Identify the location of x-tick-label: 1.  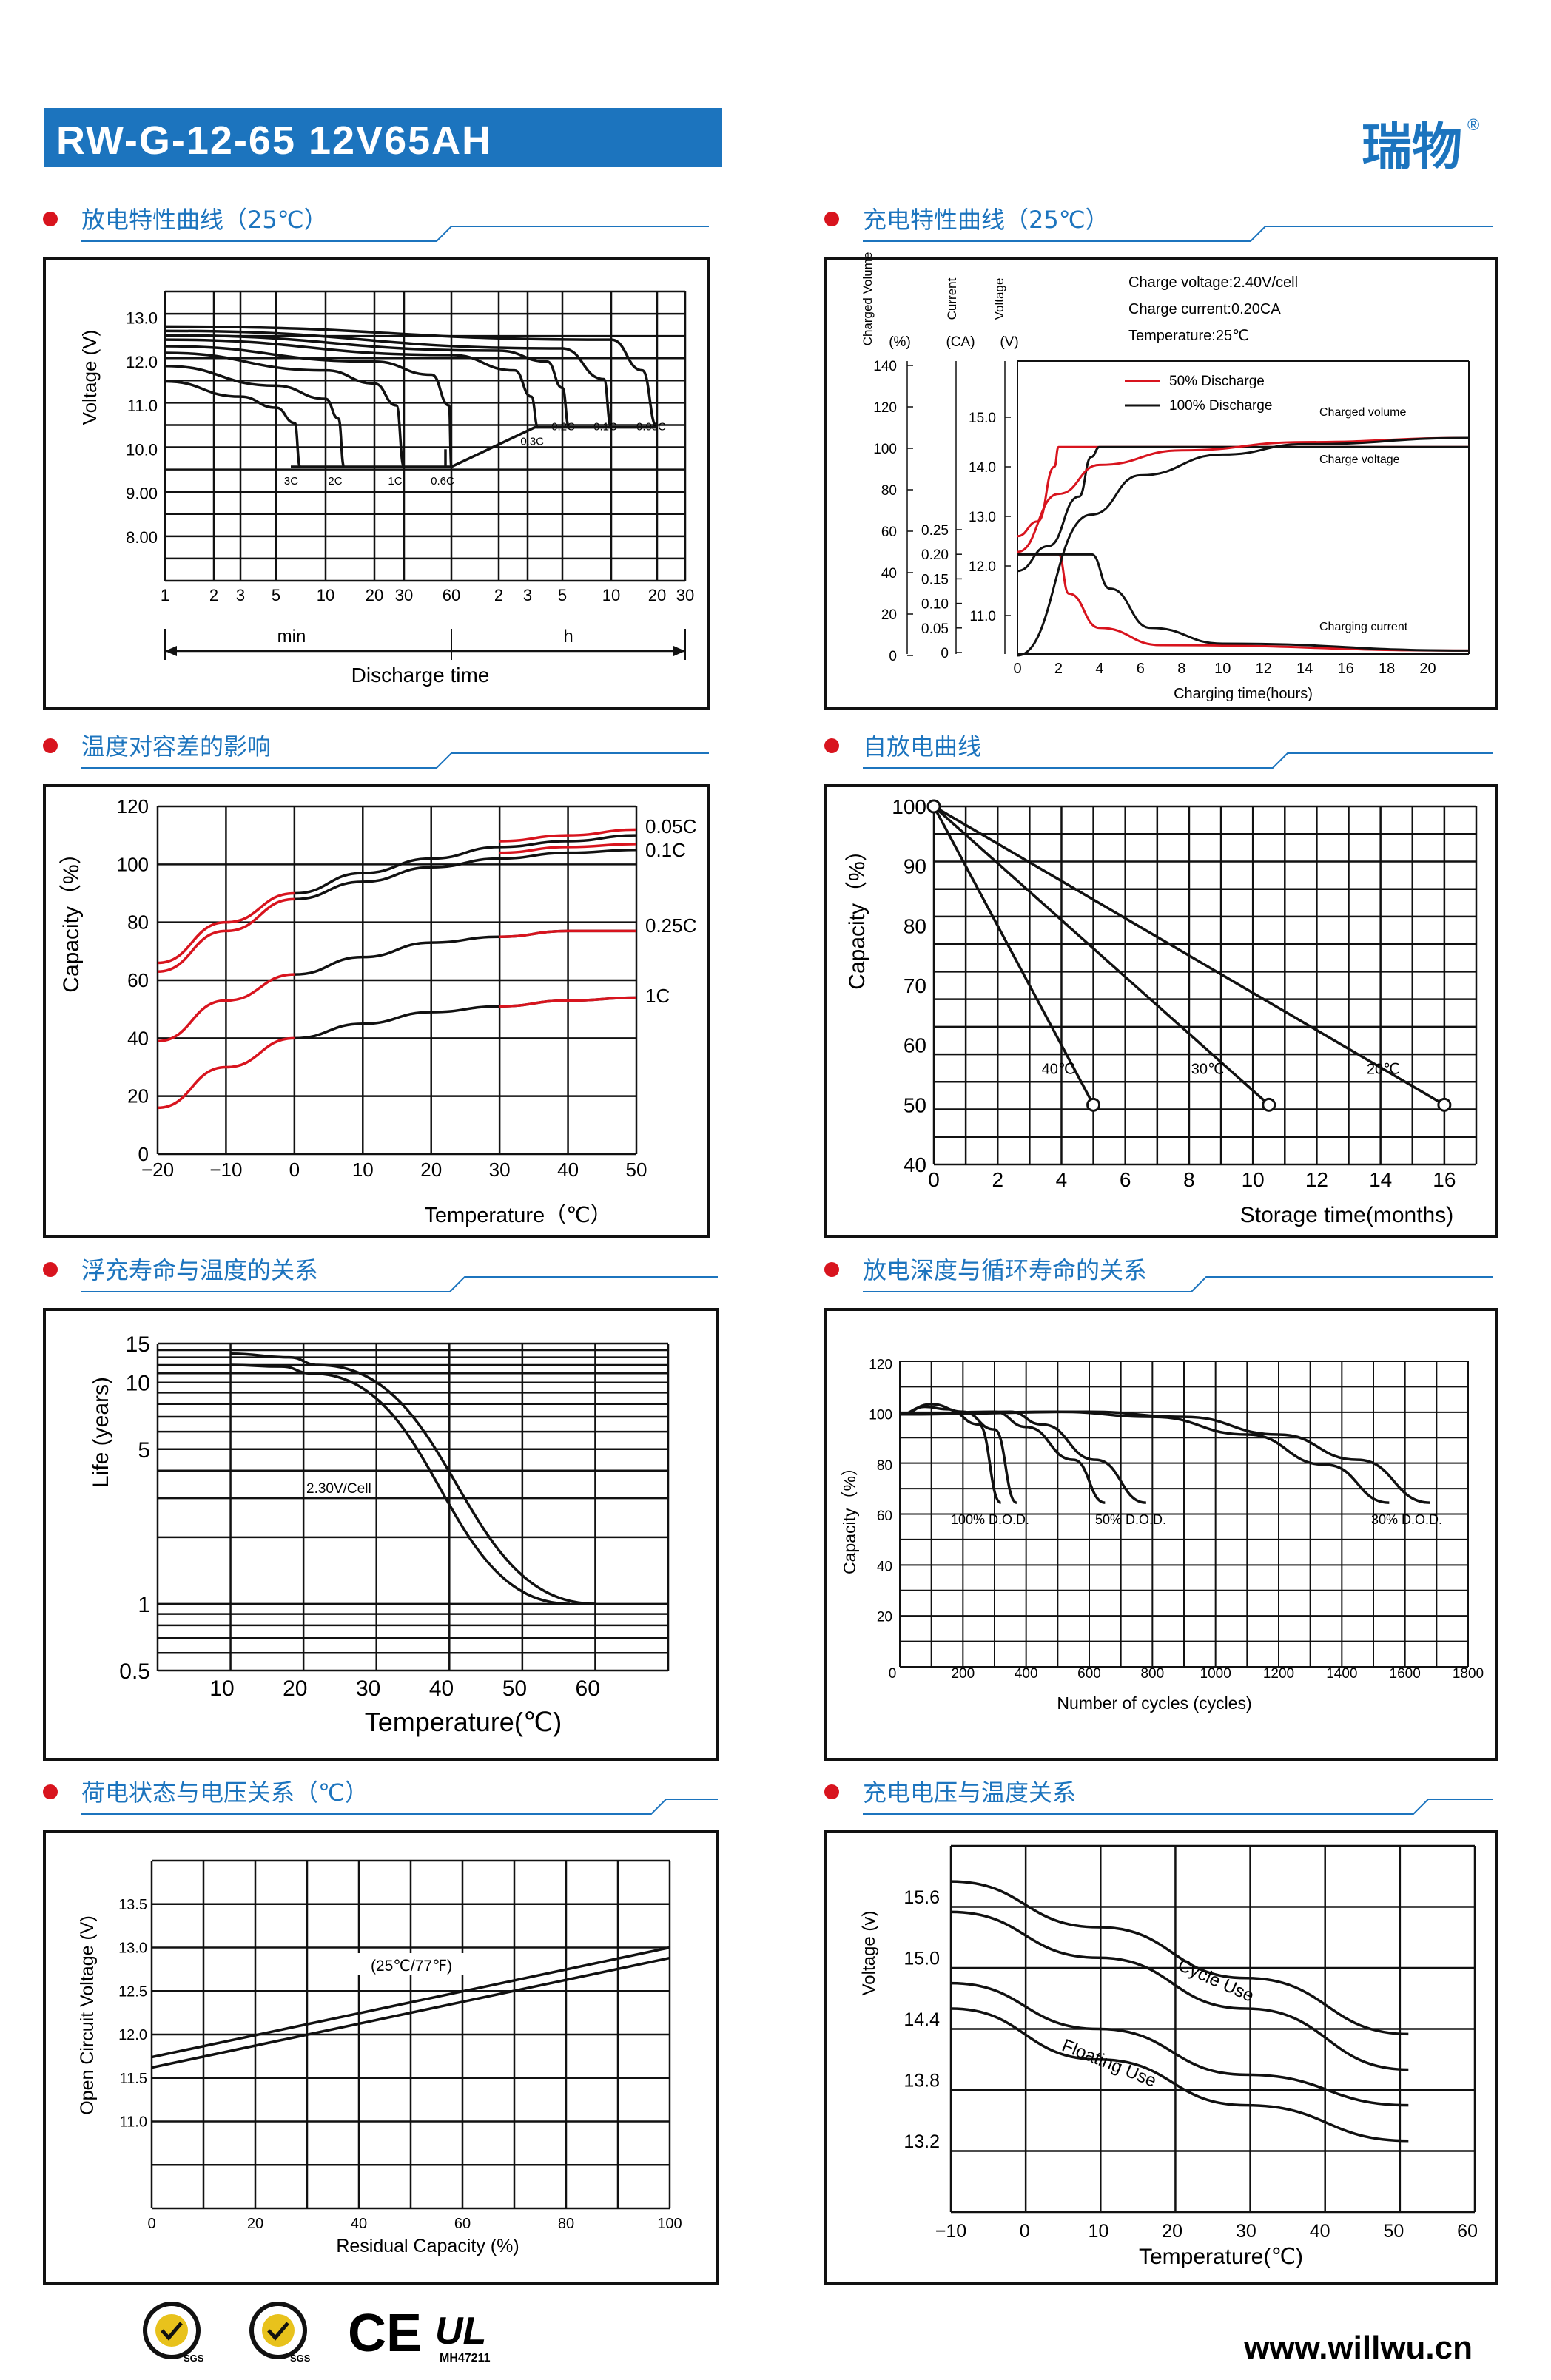
(165, 595).